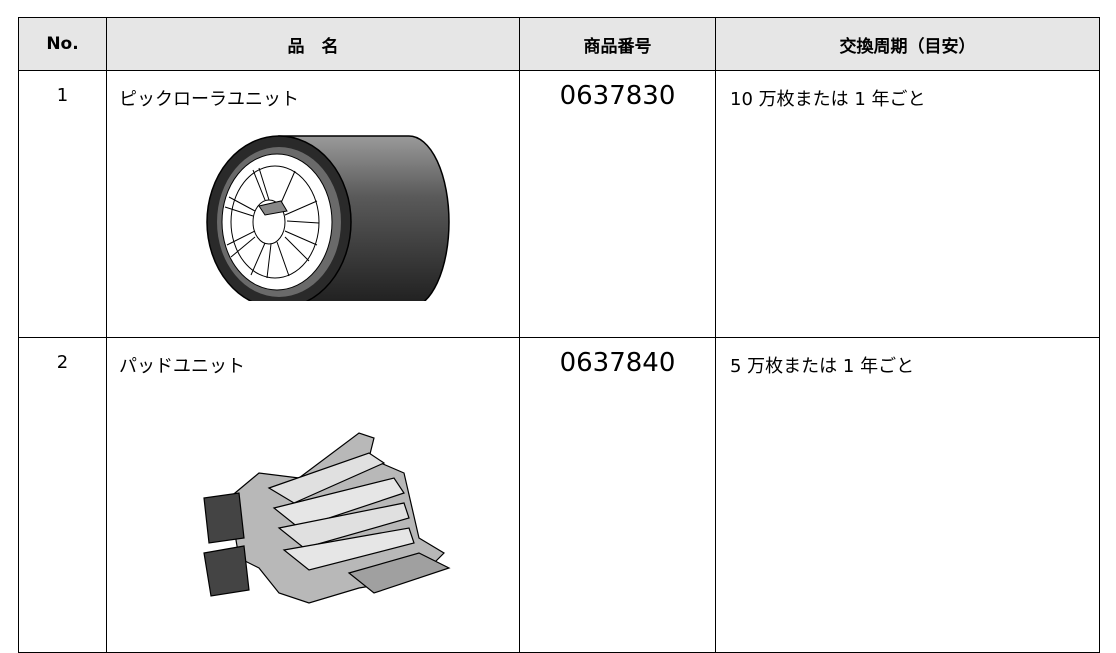 The image size is (1116, 653). I want to click on header-row: No. 品 名 商品番号 交換周期（目安）, so click(559, 44).